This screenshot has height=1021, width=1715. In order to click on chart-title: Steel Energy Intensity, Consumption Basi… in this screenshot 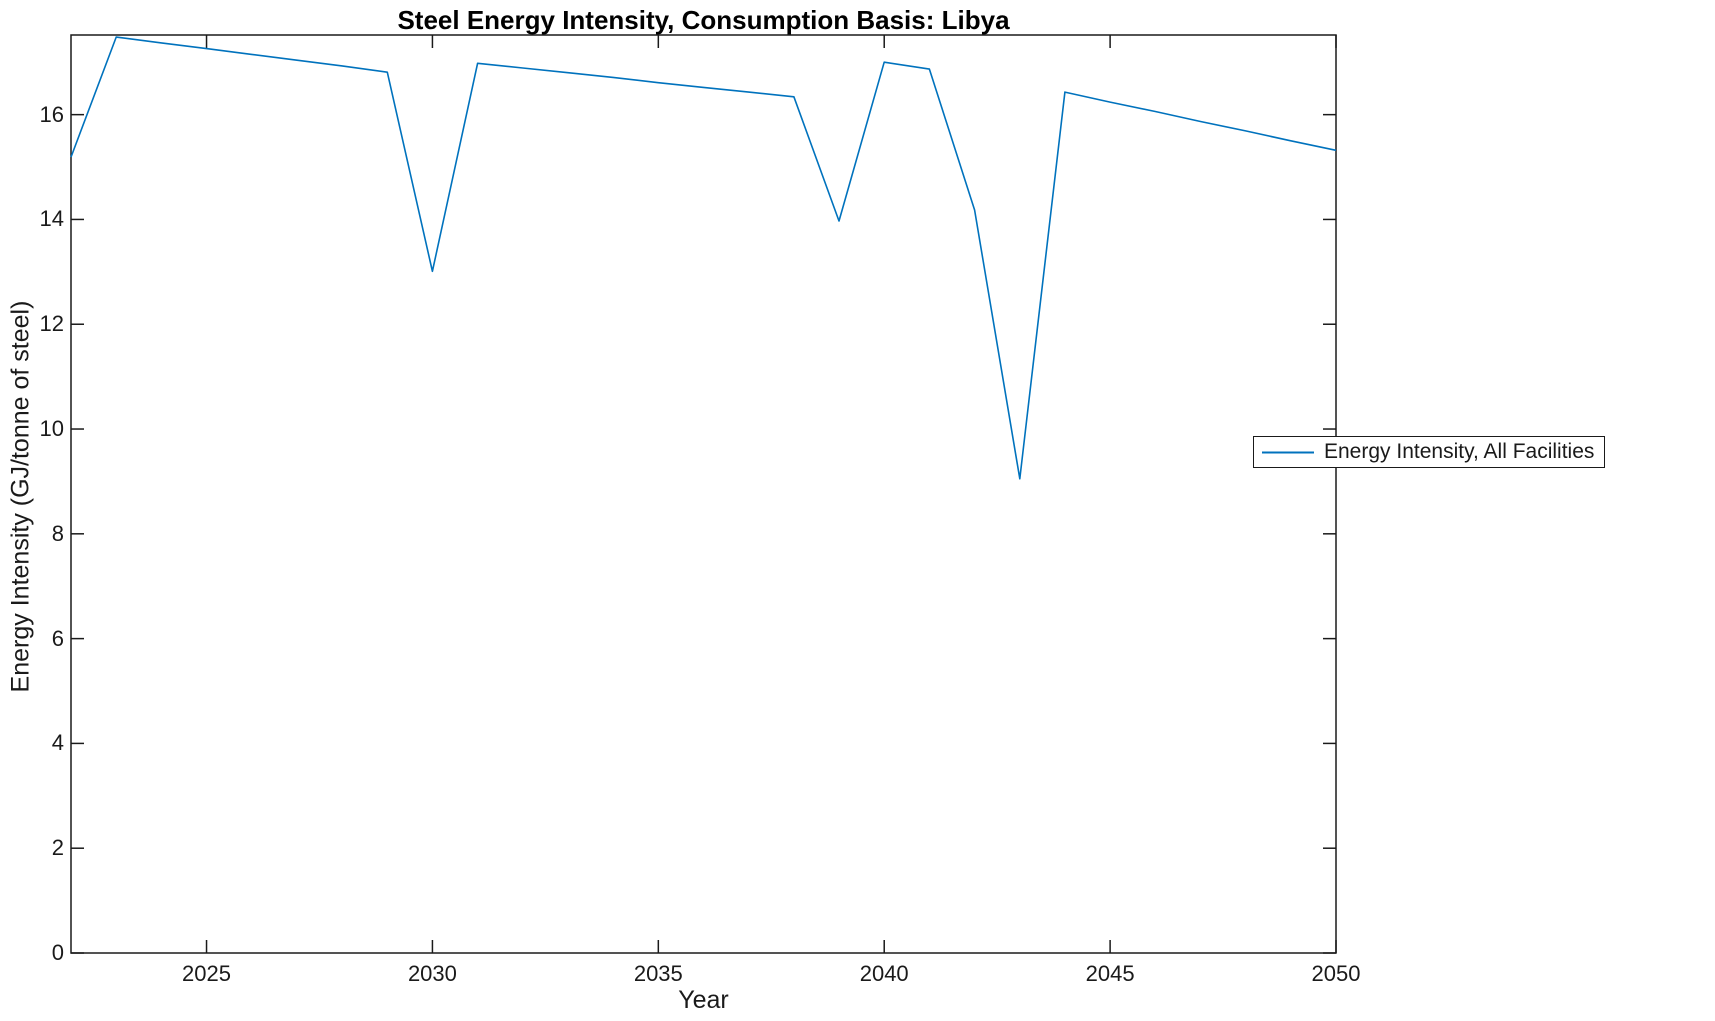, I will do `click(703, 20)`.